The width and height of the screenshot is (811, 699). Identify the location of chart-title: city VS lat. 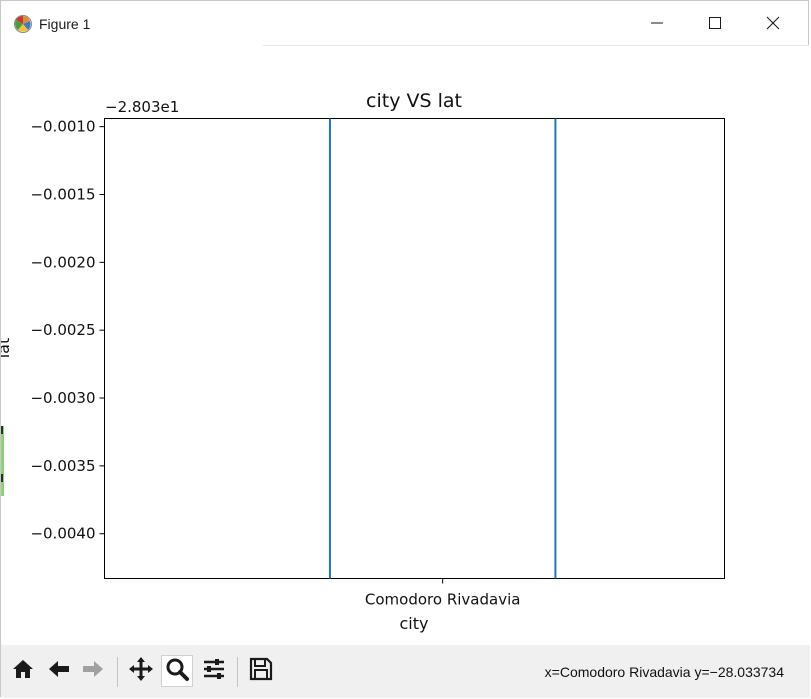
(414, 101).